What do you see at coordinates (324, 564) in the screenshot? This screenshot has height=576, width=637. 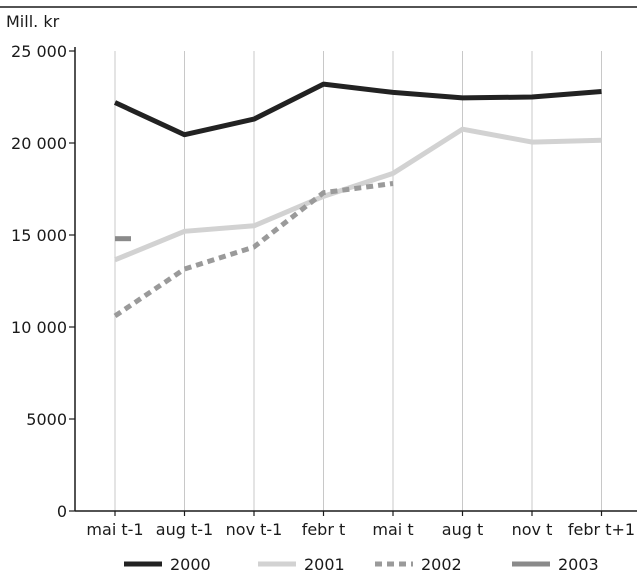 I see `legend-label-2001: 2001` at bounding box center [324, 564].